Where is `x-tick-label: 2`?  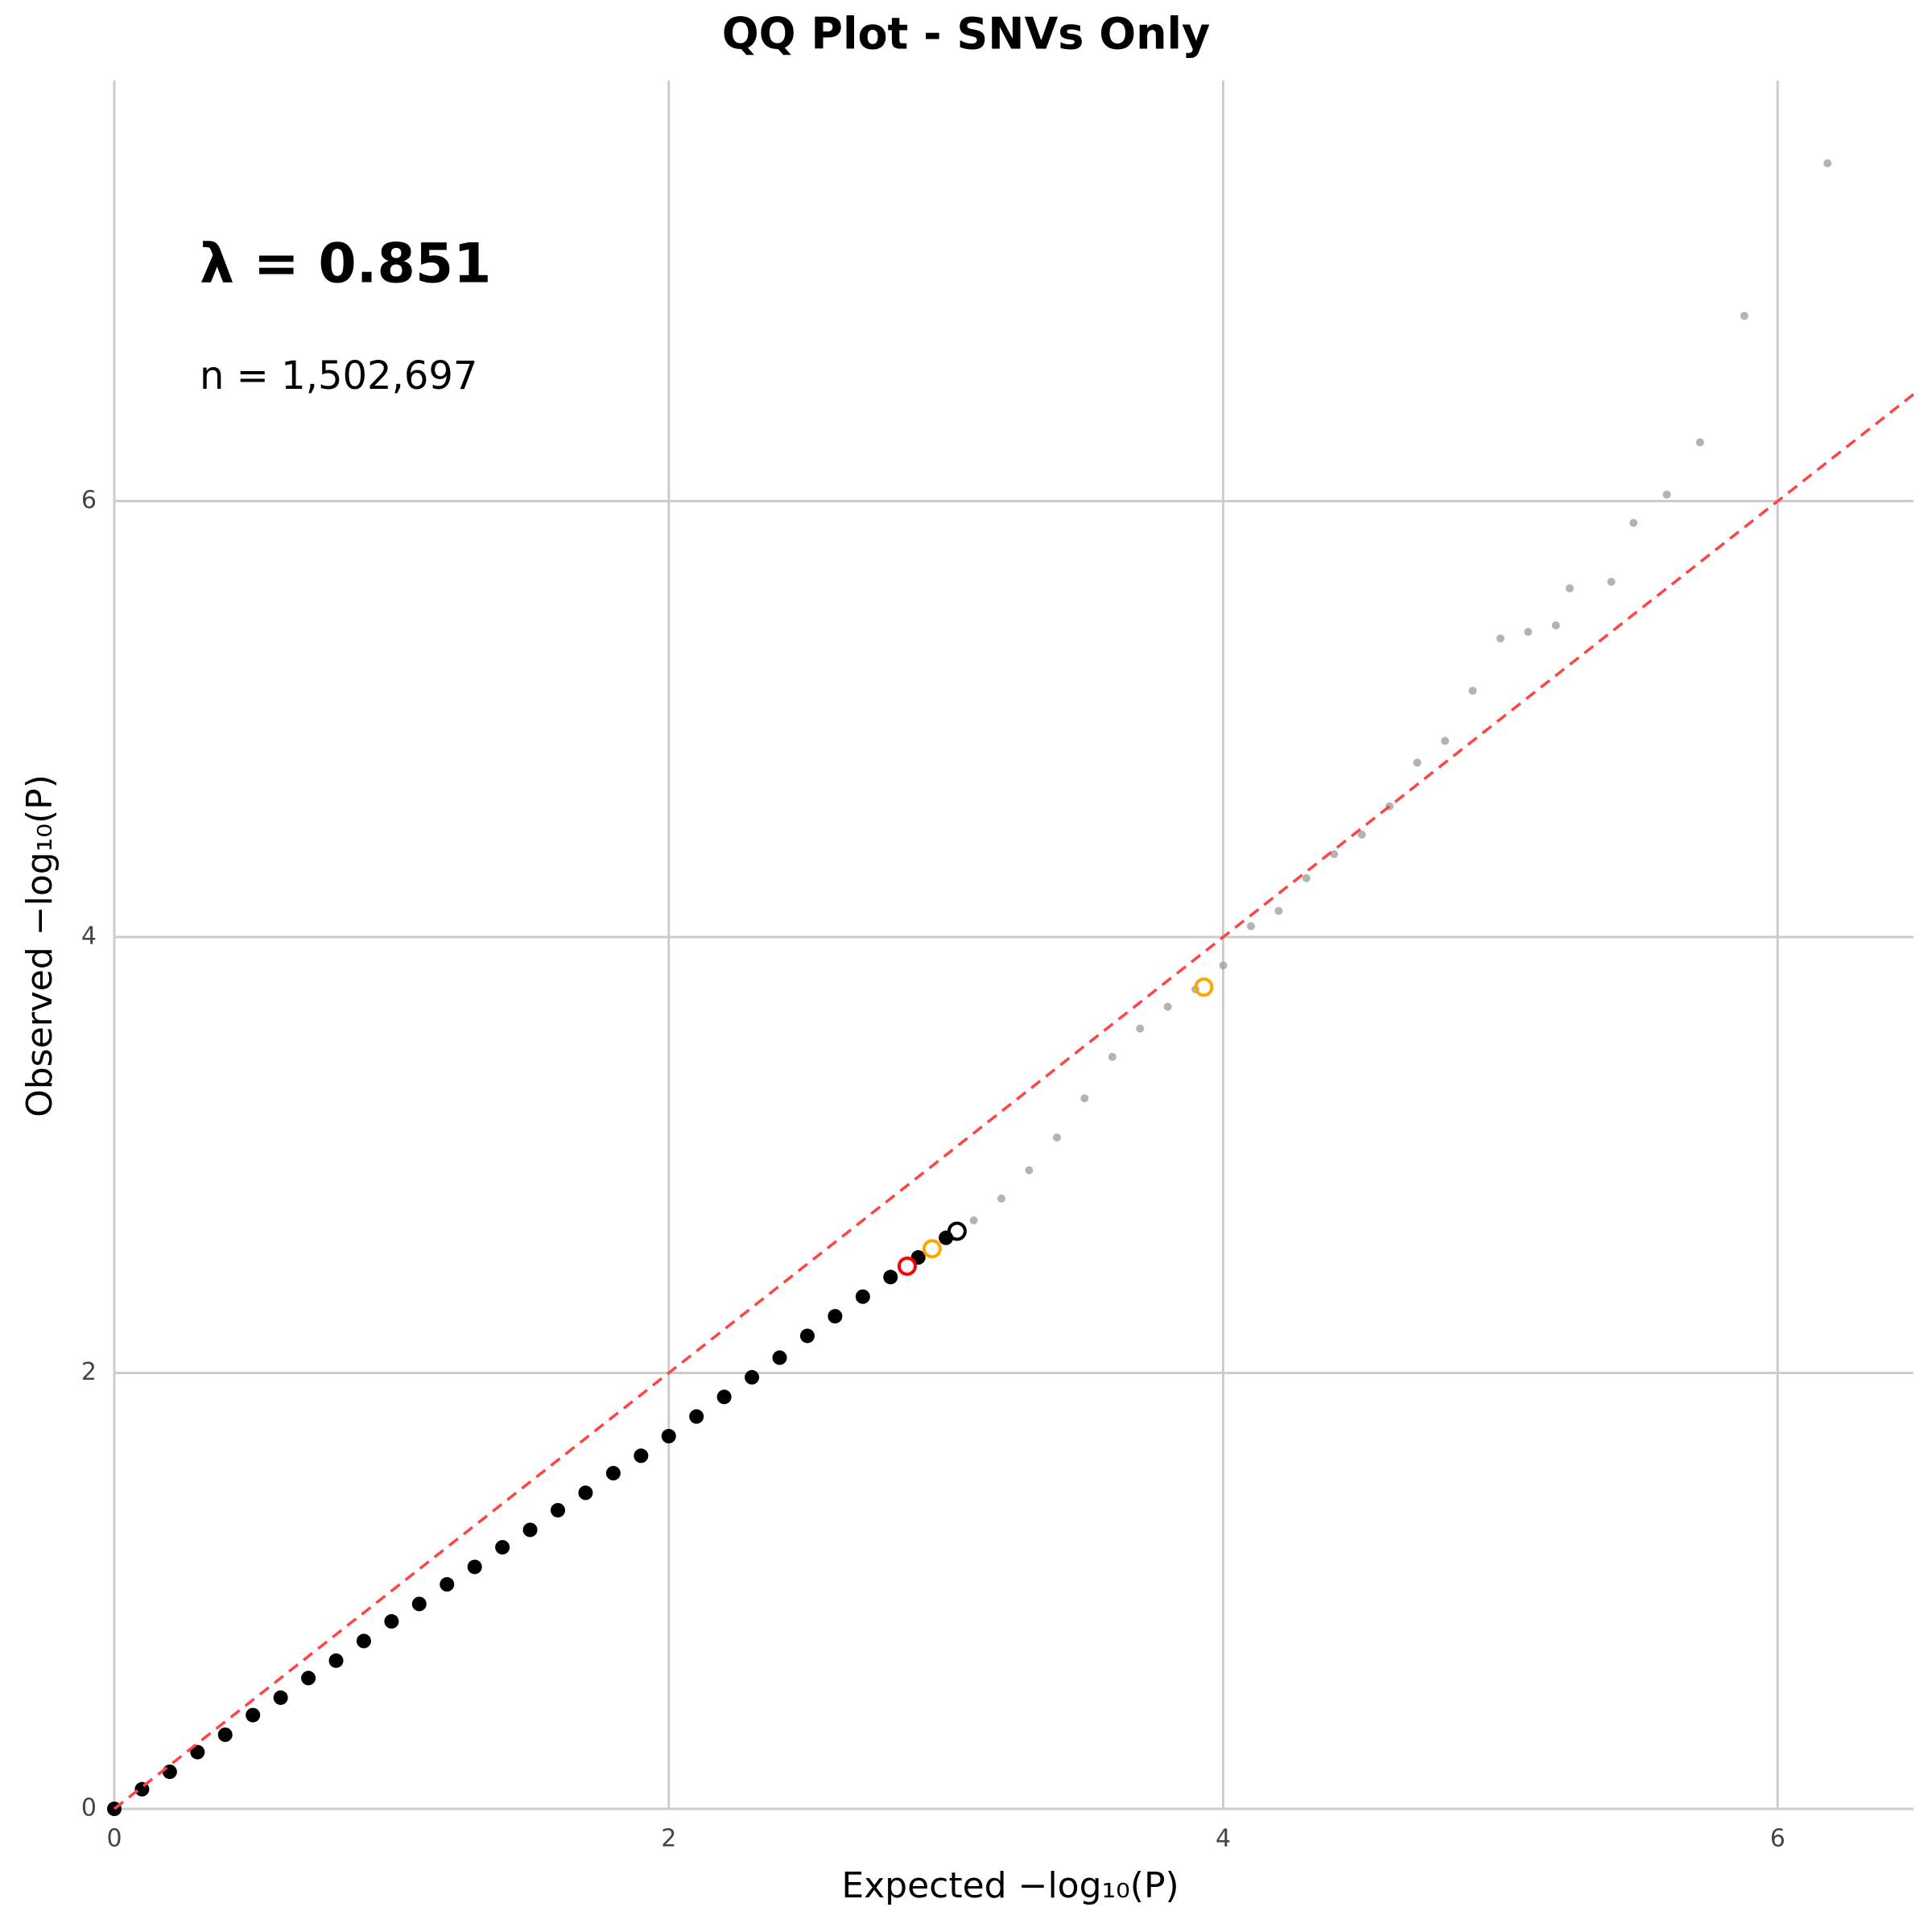
x-tick-label: 2 is located at coordinates (668, 1839).